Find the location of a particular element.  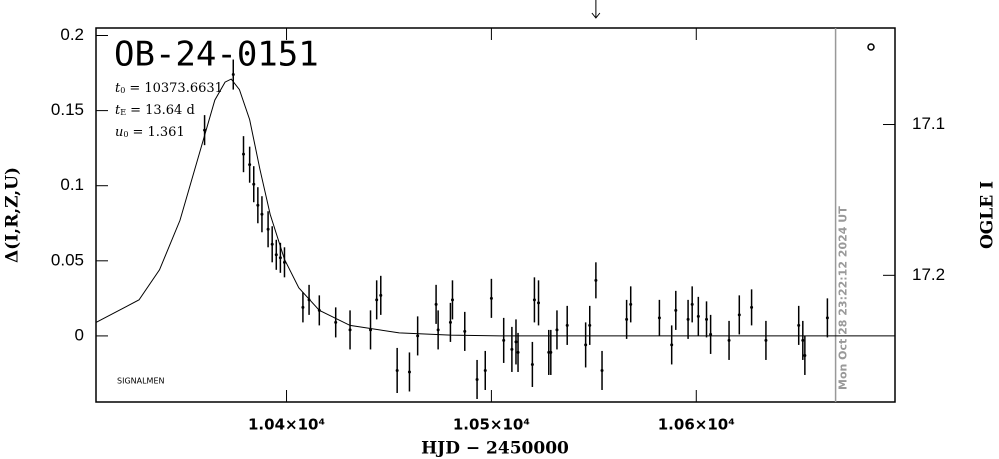

y-tick-label: 0.2 is located at coordinates (72, 34).